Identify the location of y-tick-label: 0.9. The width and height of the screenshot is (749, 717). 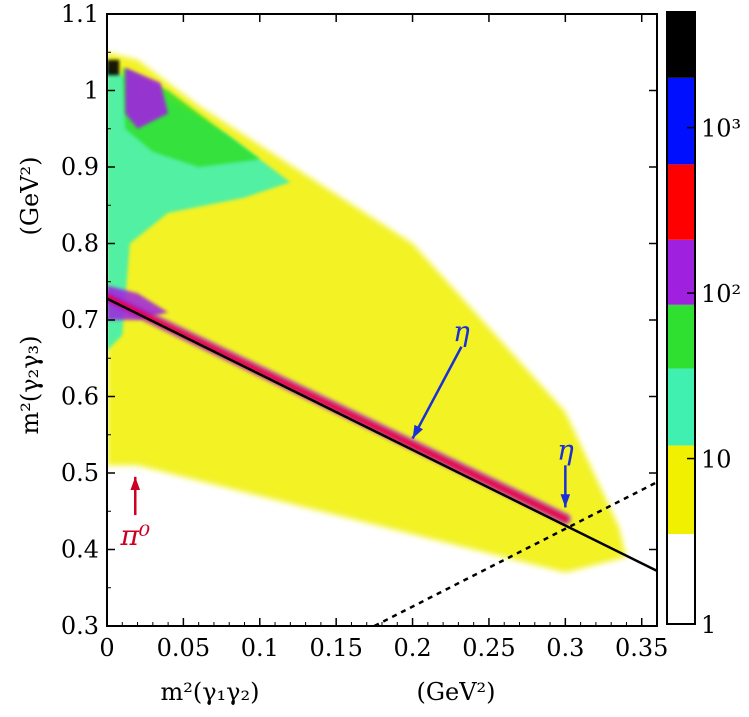
(80, 167).